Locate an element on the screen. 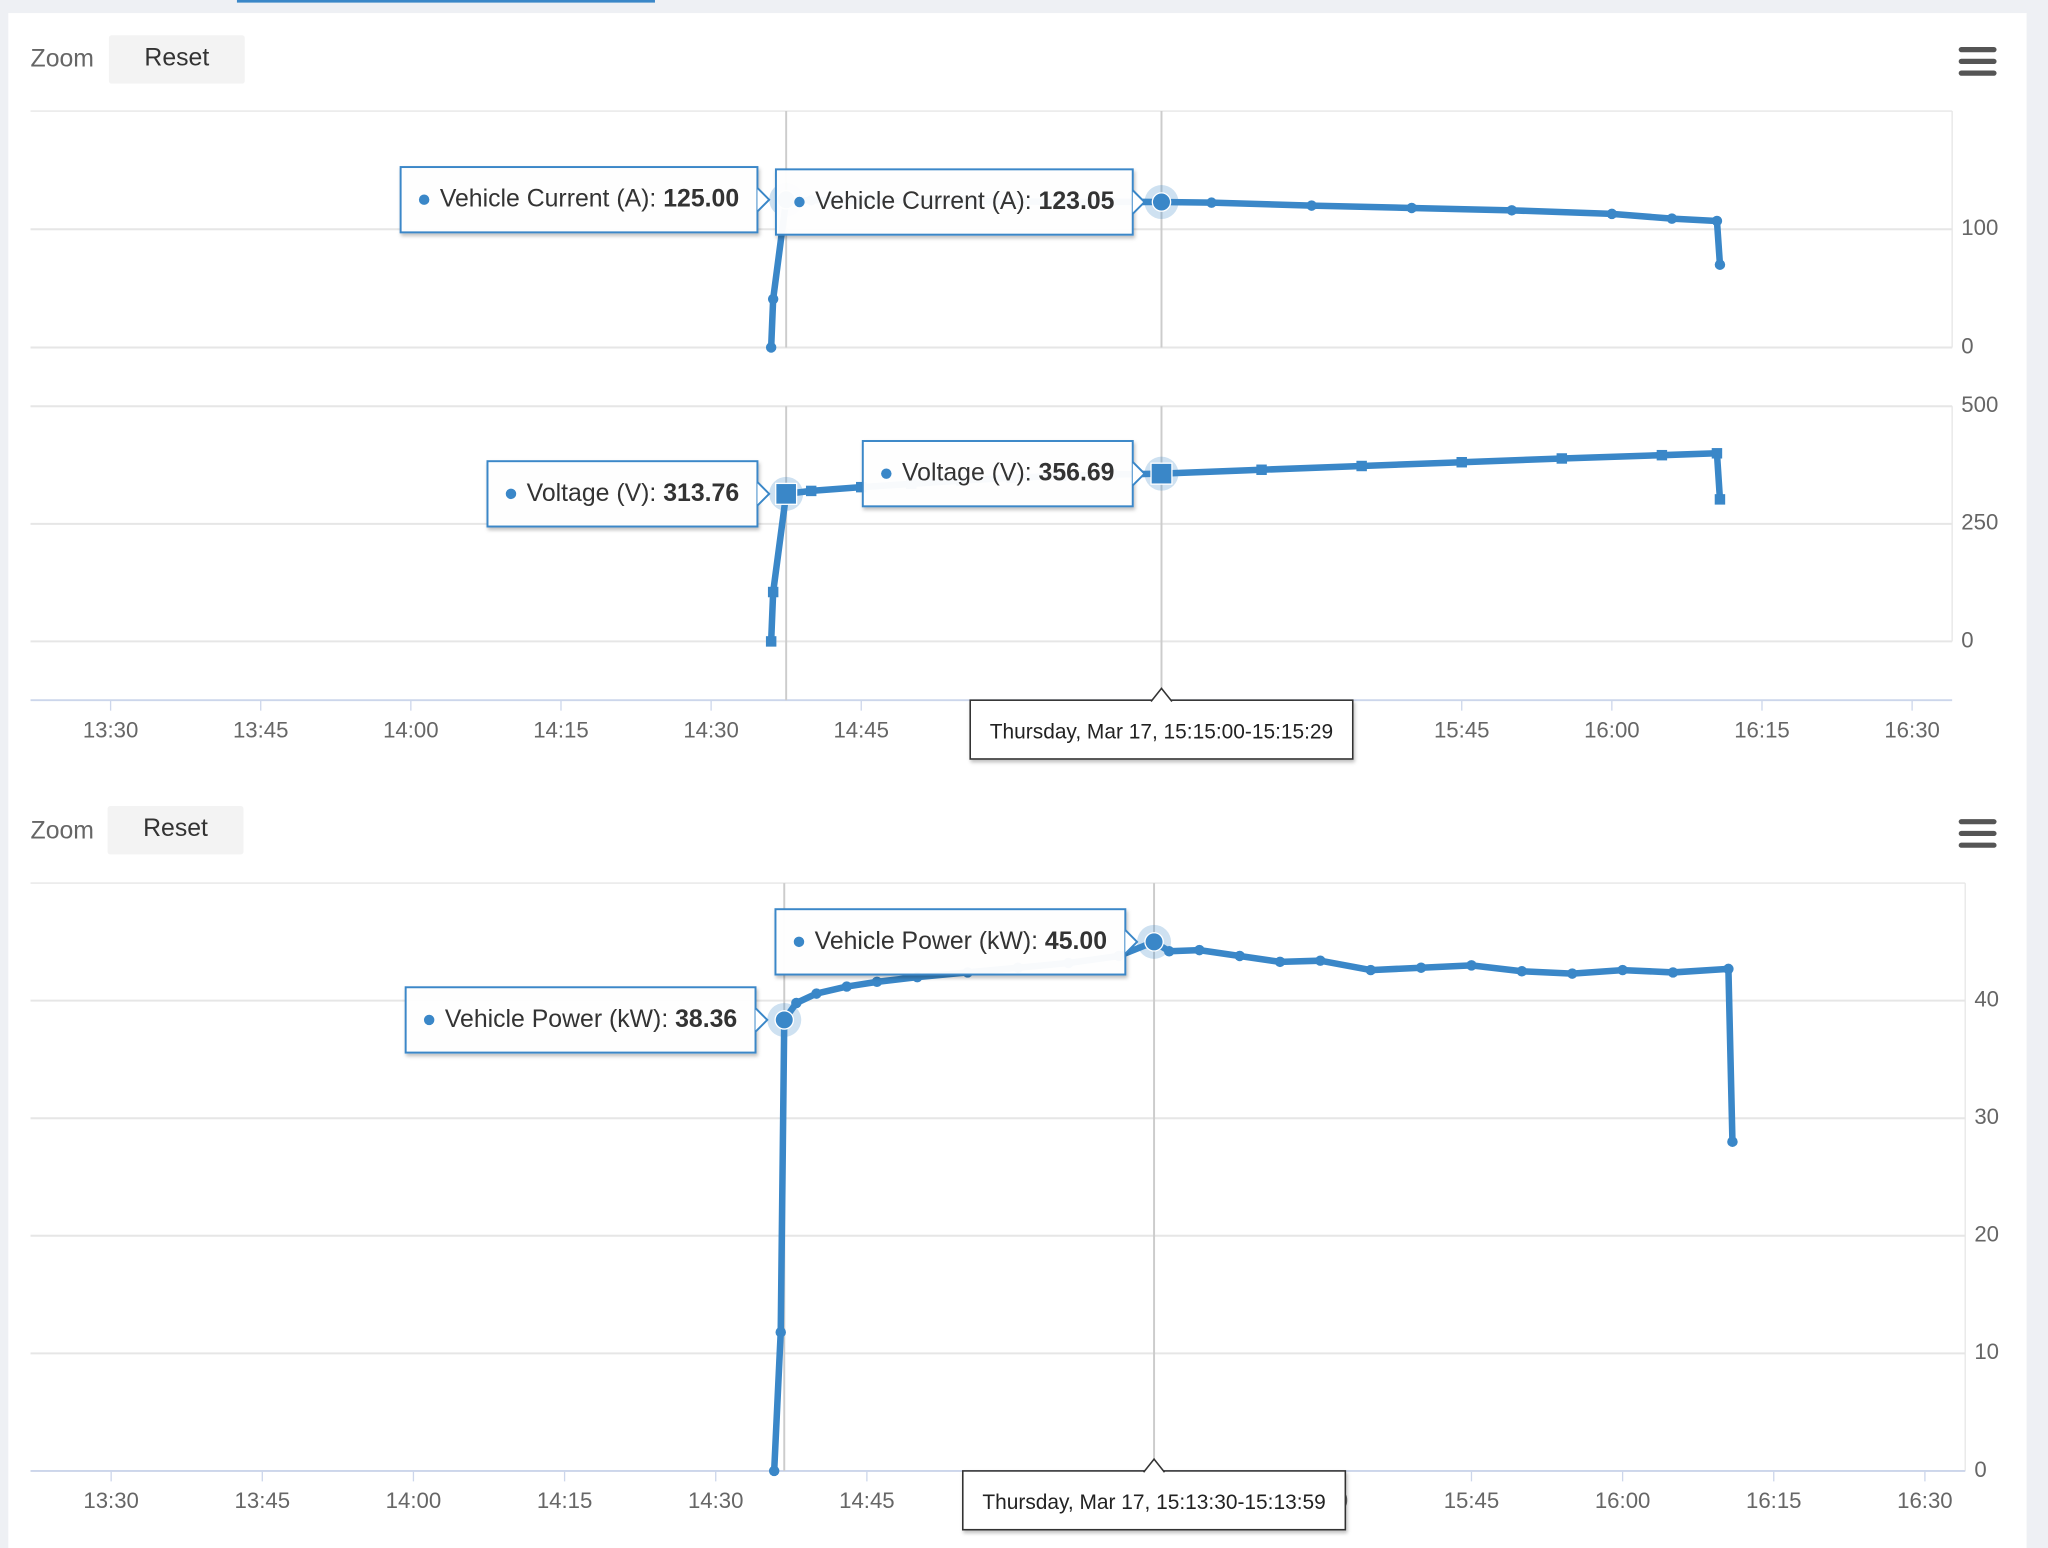 This screenshot has height=1548, width=2048. tooltip-text: Vehicle Power (kW): 38.36 is located at coordinates (591, 1018).